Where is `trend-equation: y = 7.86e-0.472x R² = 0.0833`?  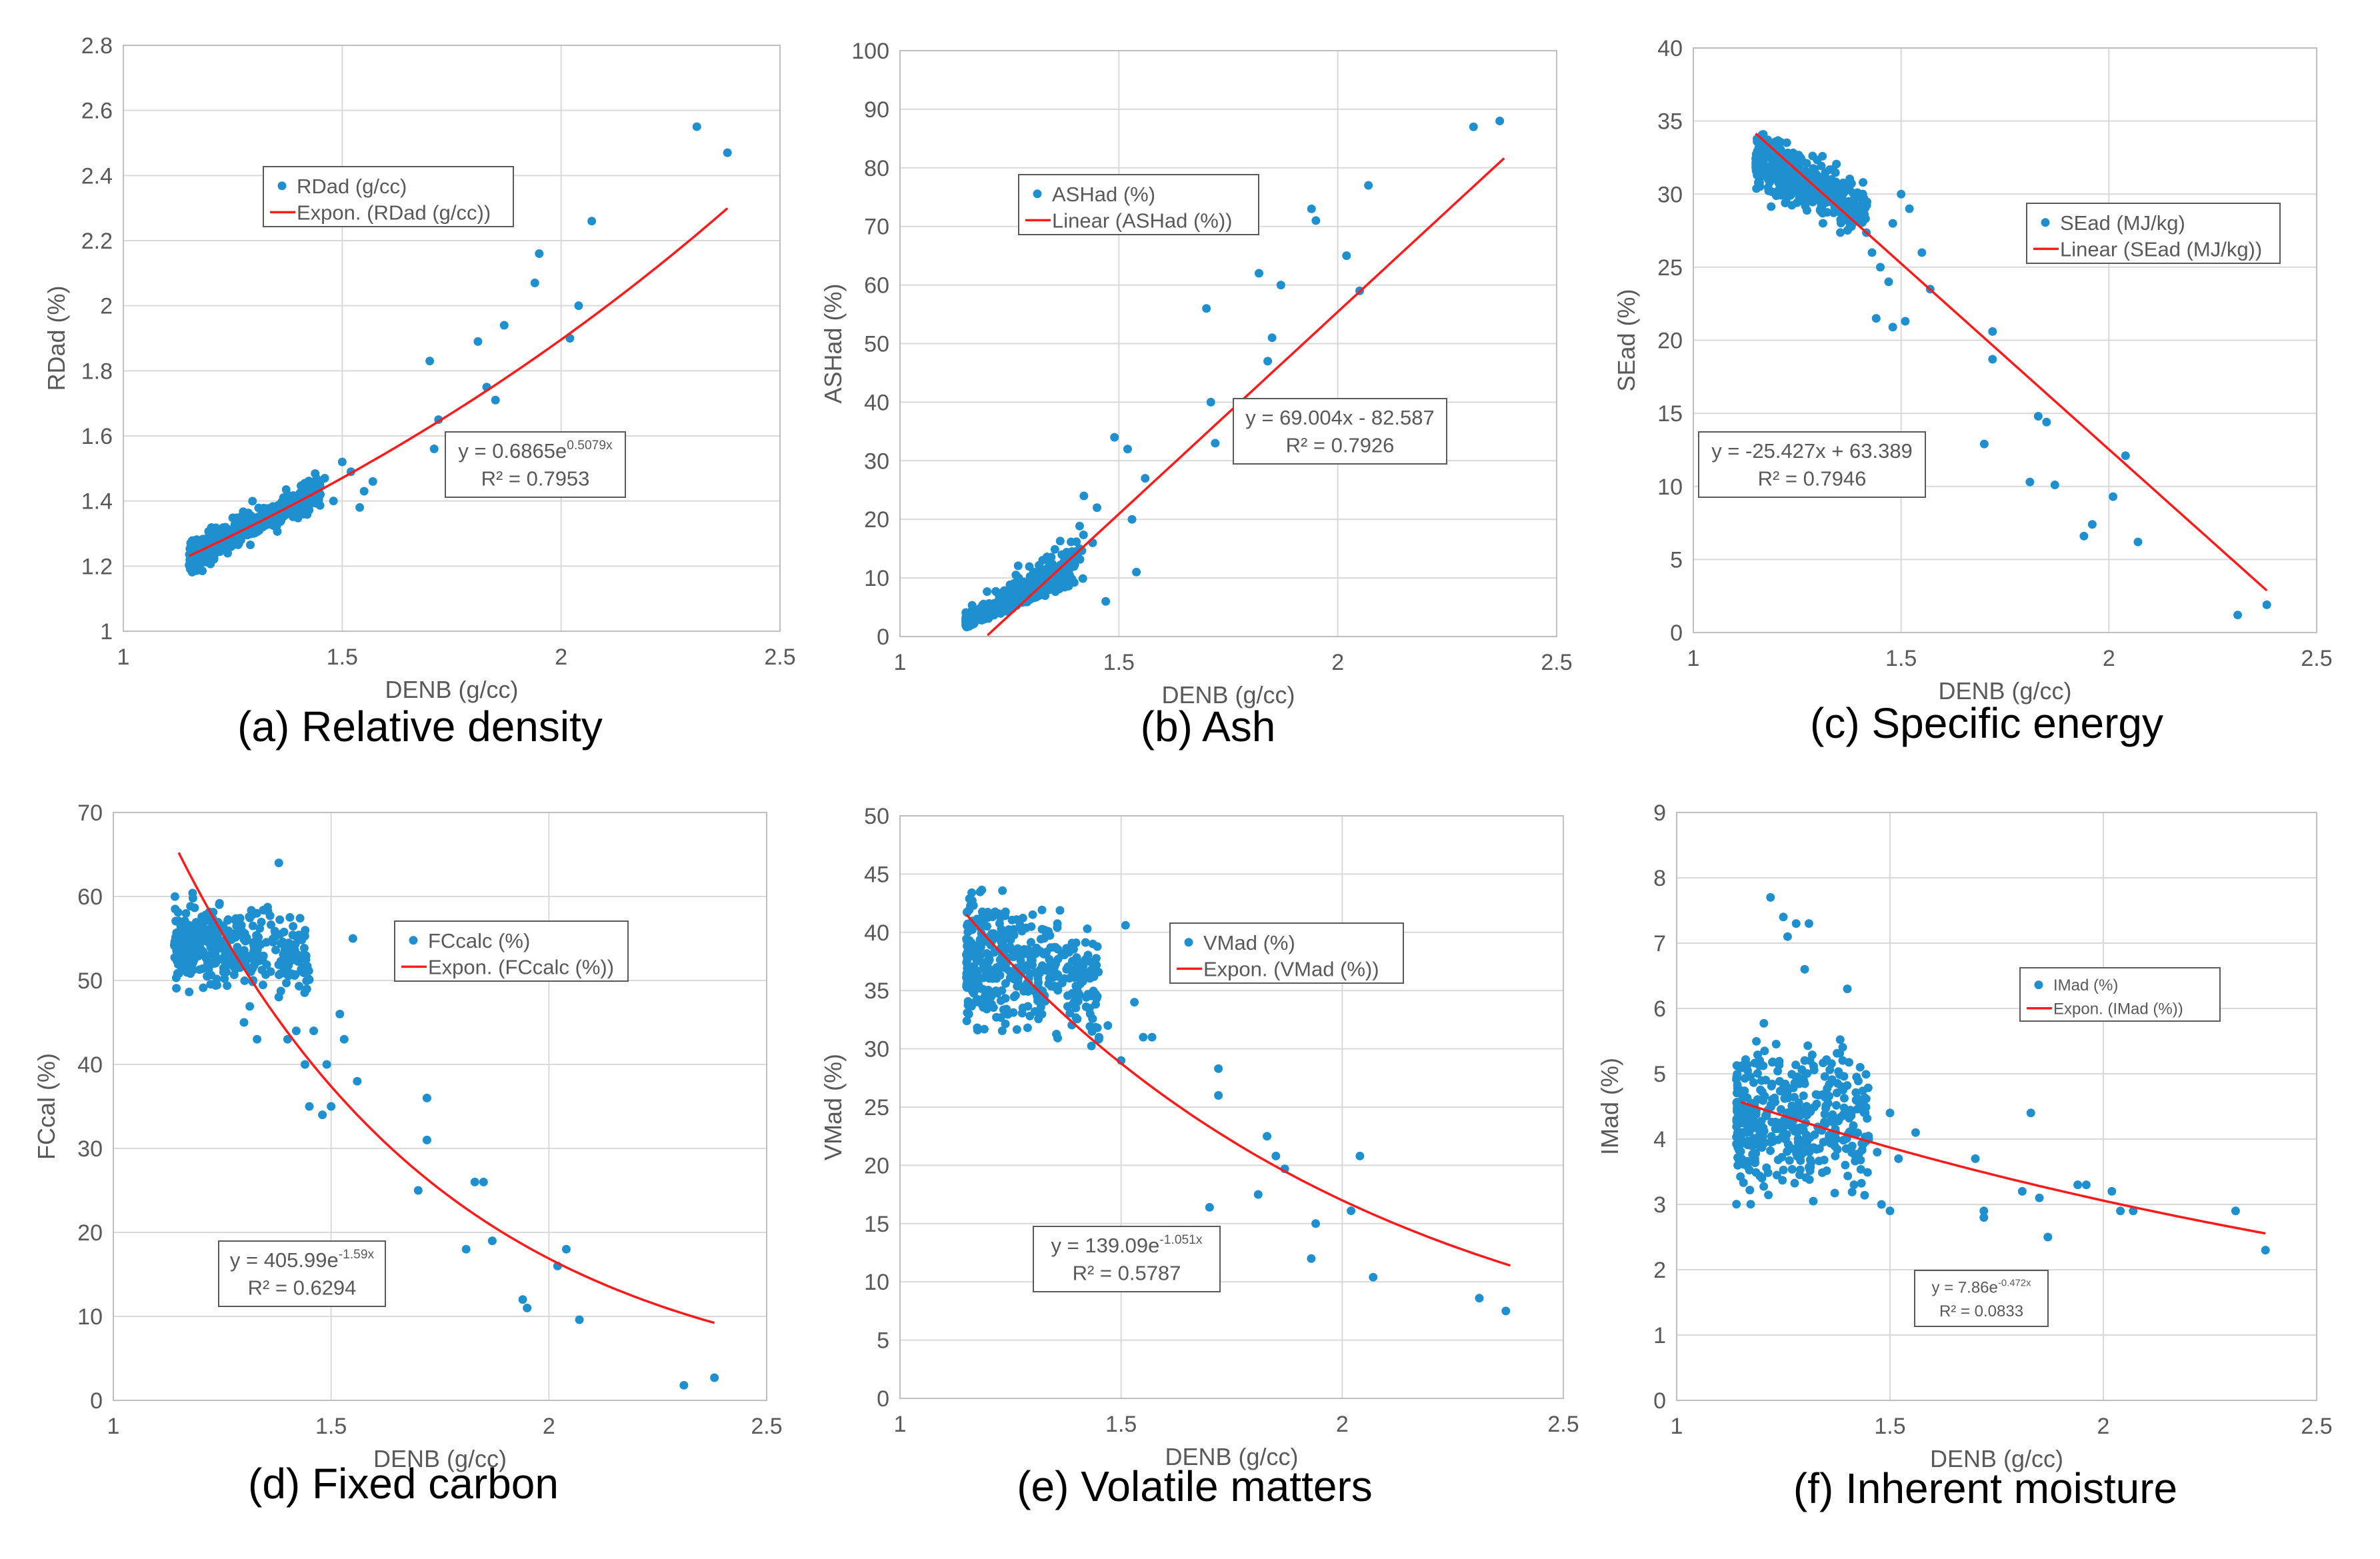 trend-equation: y = 7.86e-0.472x R² = 0.0833 is located at coordinates (1981, 1298).